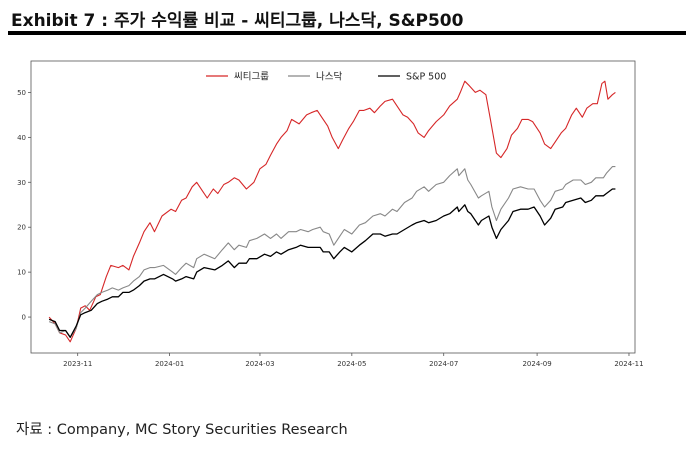  Describe the element at coordinates (77, 364) in the screenshot. I see `x-tick-label: 2023-11` at that location.